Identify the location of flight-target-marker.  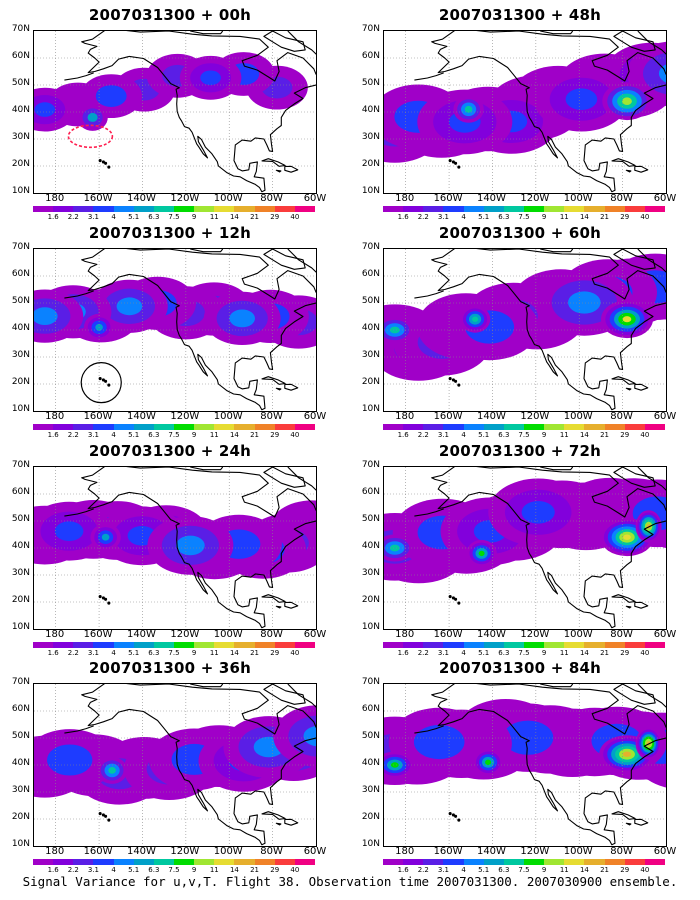
(90, 136).